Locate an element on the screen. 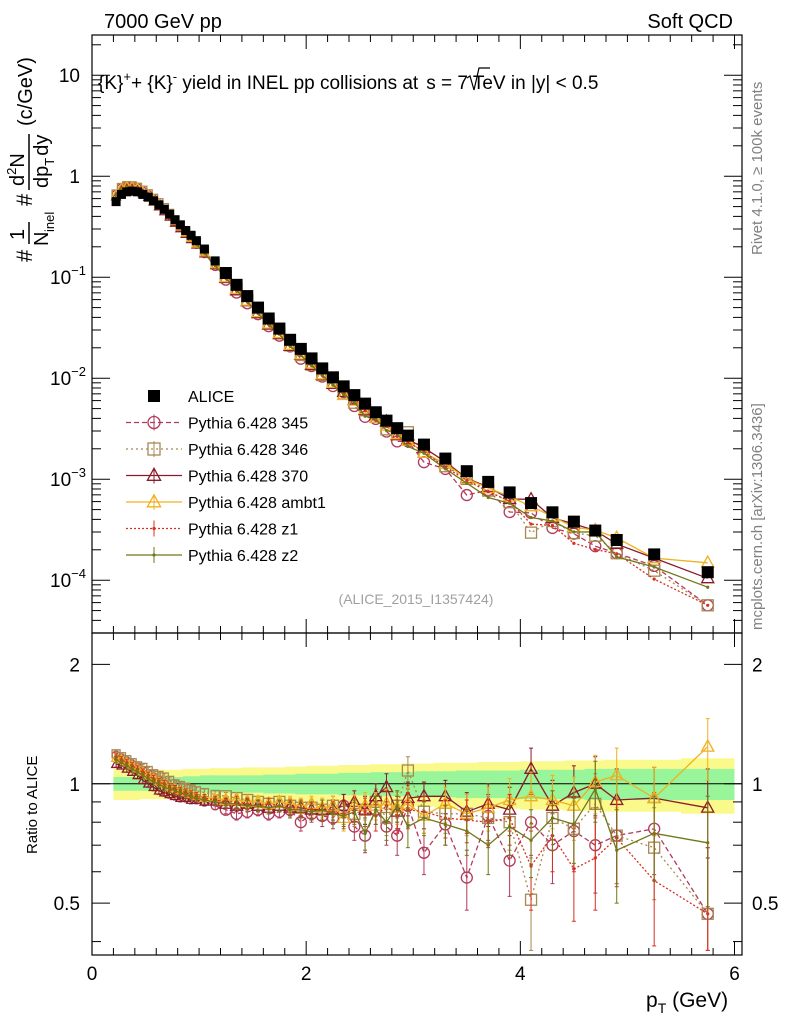  legend-marker-p370 is located at coordinates (154, 473).